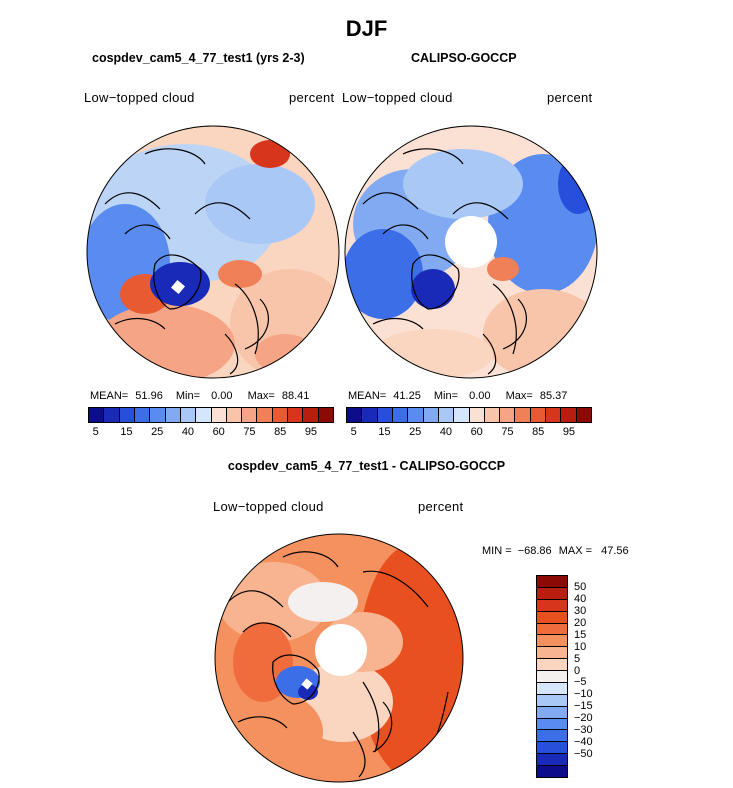 The image size is (733, 788). Describe the element at coordinates (366, 466) in the screenshot. I see `diff-title: cospdev_cam5_4_77_test1 - CALIPSO-GOCCP` at that location.